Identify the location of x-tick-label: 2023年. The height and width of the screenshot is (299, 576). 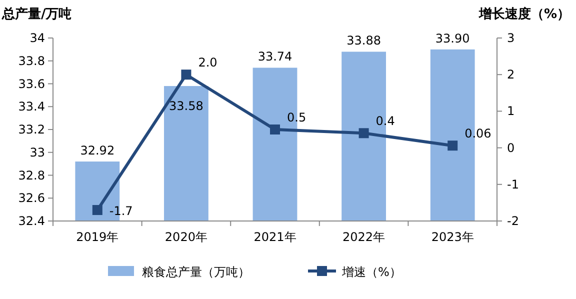
(452, 237).